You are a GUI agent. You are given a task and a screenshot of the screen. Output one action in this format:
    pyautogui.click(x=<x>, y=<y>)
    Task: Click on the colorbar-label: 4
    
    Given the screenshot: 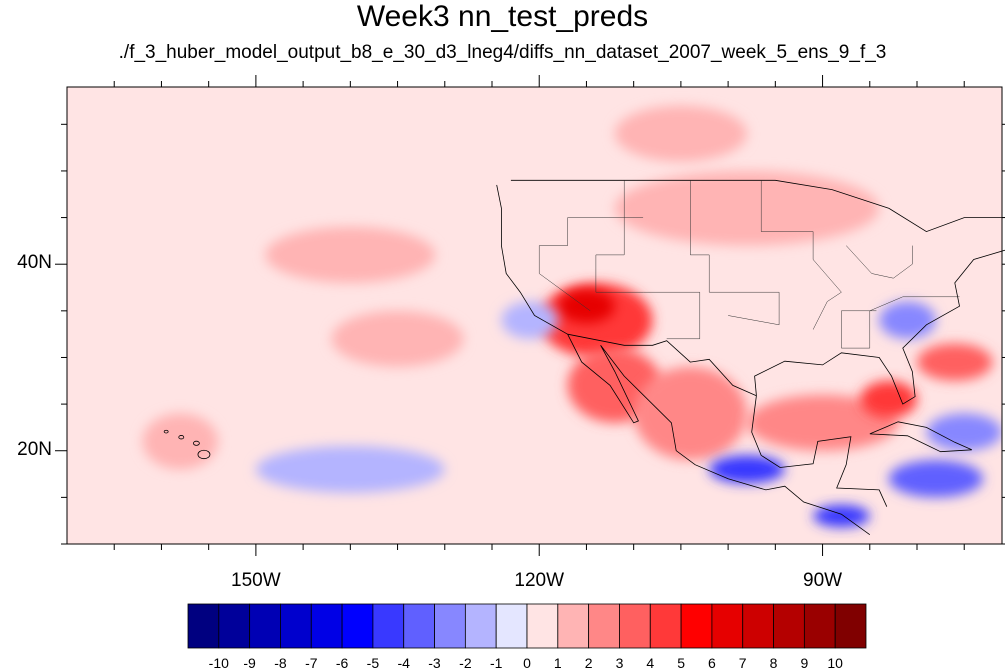 What is the action you would take?
    pyautogui.click(x=650, y=663)
    